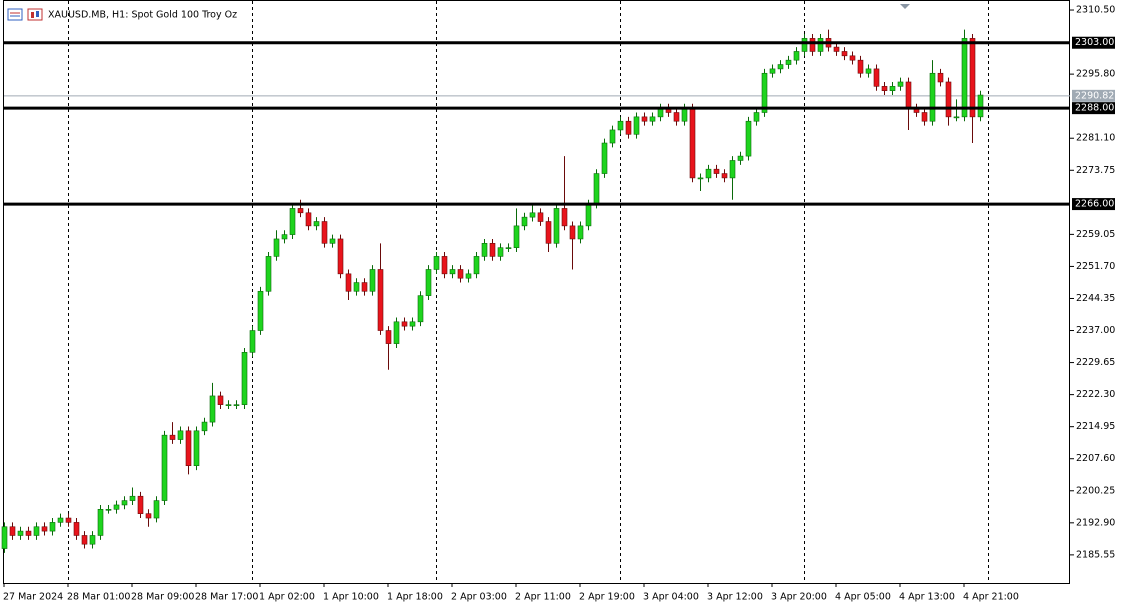  I want to click on x-tick-label: 2 Apr 19:00, so click(607, 597).